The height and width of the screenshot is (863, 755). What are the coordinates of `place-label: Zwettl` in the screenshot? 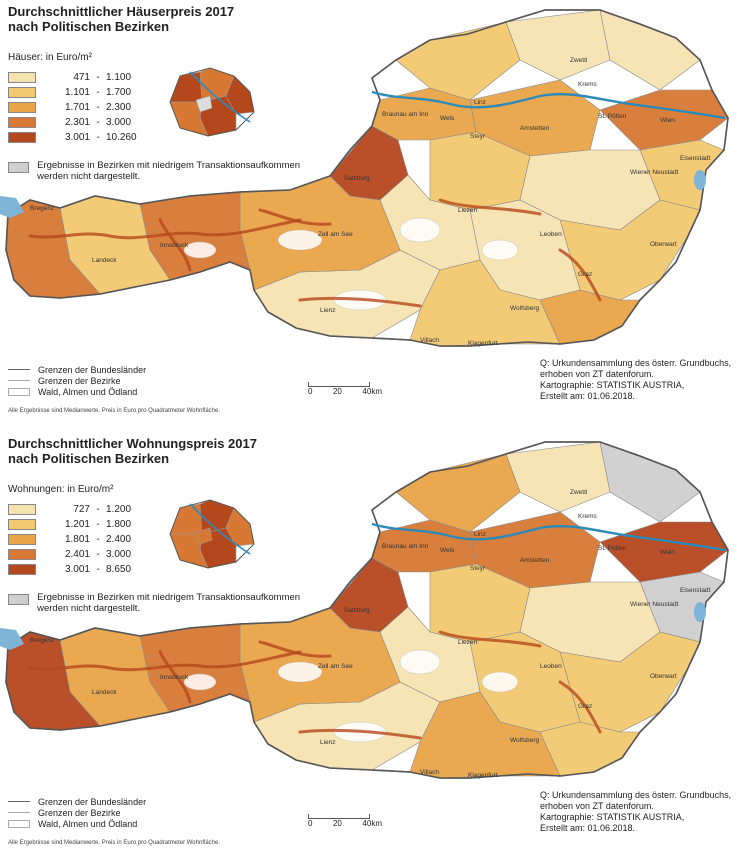 It's located at (579, 60).